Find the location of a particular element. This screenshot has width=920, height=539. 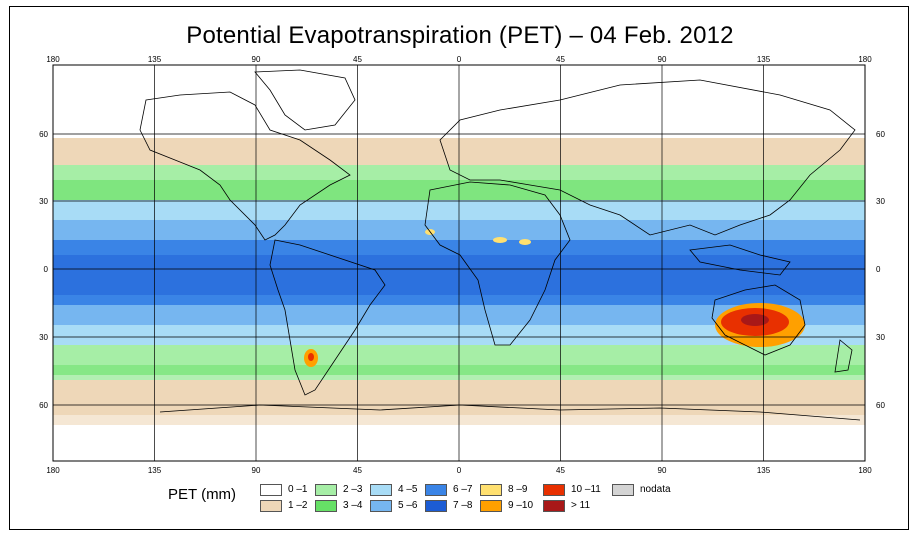

legend-label: 8 –9 is located at coordinates (518, 489).